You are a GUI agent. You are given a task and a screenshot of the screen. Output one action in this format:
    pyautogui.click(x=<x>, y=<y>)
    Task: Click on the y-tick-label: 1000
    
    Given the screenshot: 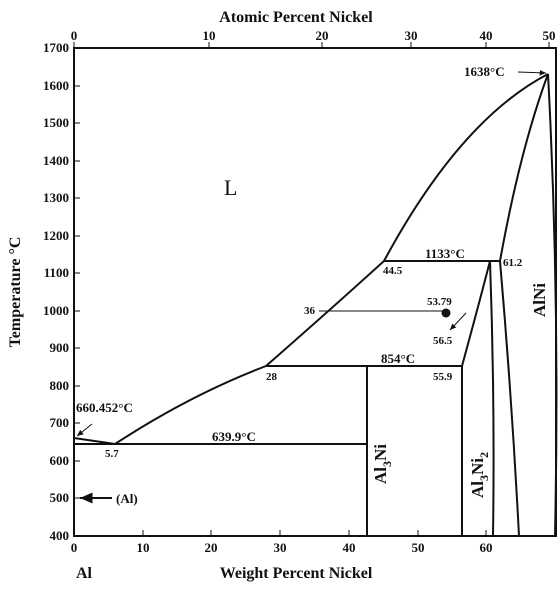 What is the action you would take?
    pyautogui.click(x=56, y=310)
    